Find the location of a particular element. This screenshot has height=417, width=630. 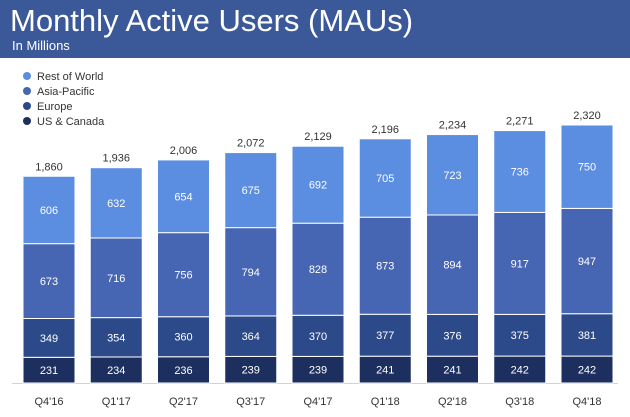

legend-label: Europe is located at coordinates (54, 107).